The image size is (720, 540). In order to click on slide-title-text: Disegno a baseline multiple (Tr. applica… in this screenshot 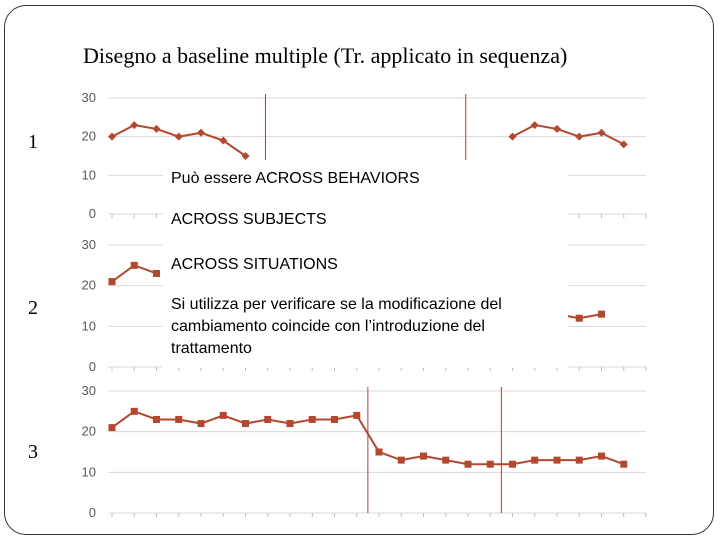, I will do `click(325, 55)`.